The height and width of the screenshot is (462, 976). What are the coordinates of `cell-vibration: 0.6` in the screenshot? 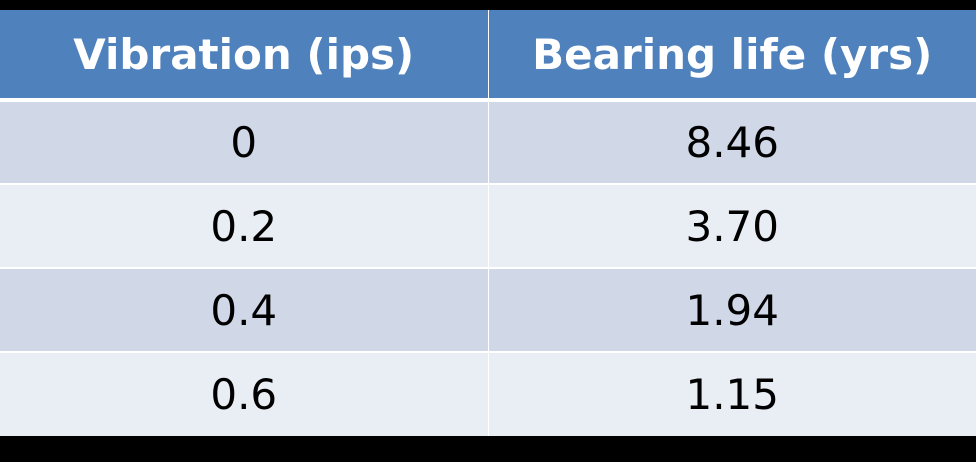 It's located at (244, 394).